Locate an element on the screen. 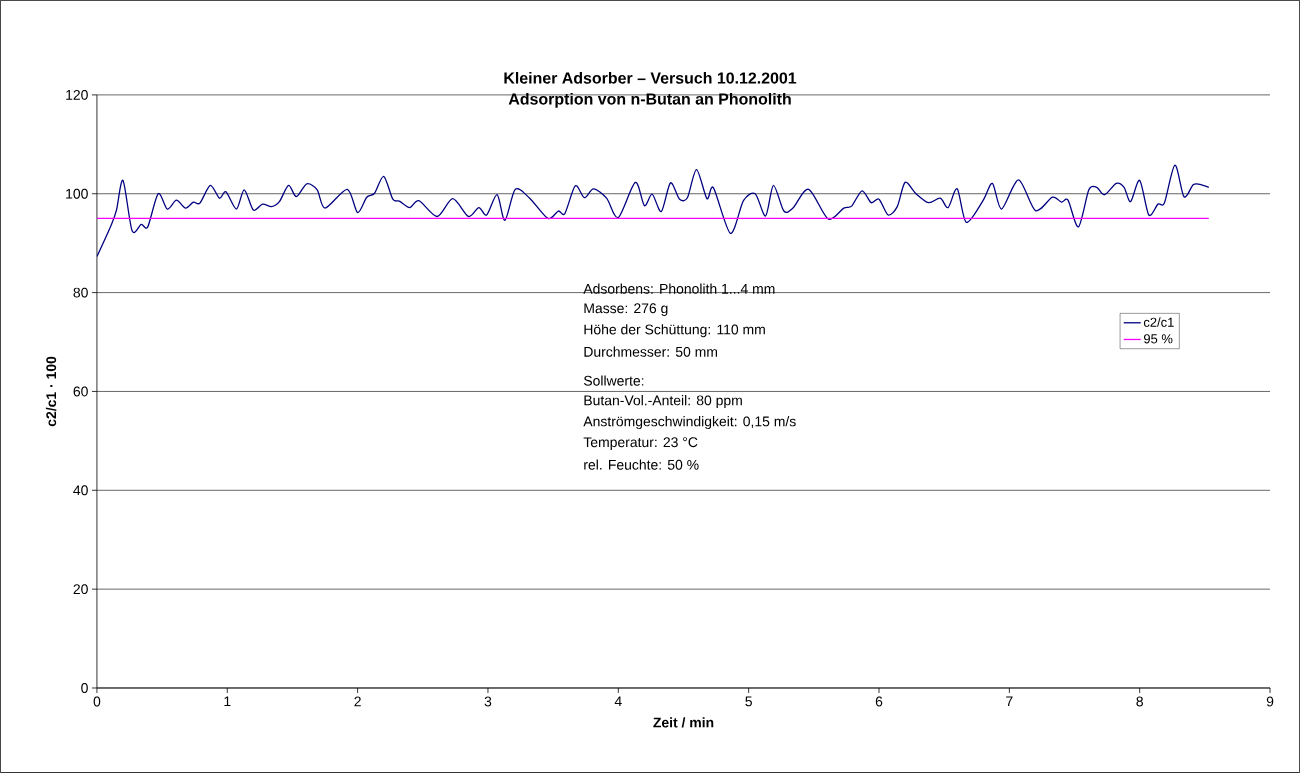 Image resolution: width=1300 pixels, height=773 pixels. y-tick-label: 80 is located at coordinates (80, 292).